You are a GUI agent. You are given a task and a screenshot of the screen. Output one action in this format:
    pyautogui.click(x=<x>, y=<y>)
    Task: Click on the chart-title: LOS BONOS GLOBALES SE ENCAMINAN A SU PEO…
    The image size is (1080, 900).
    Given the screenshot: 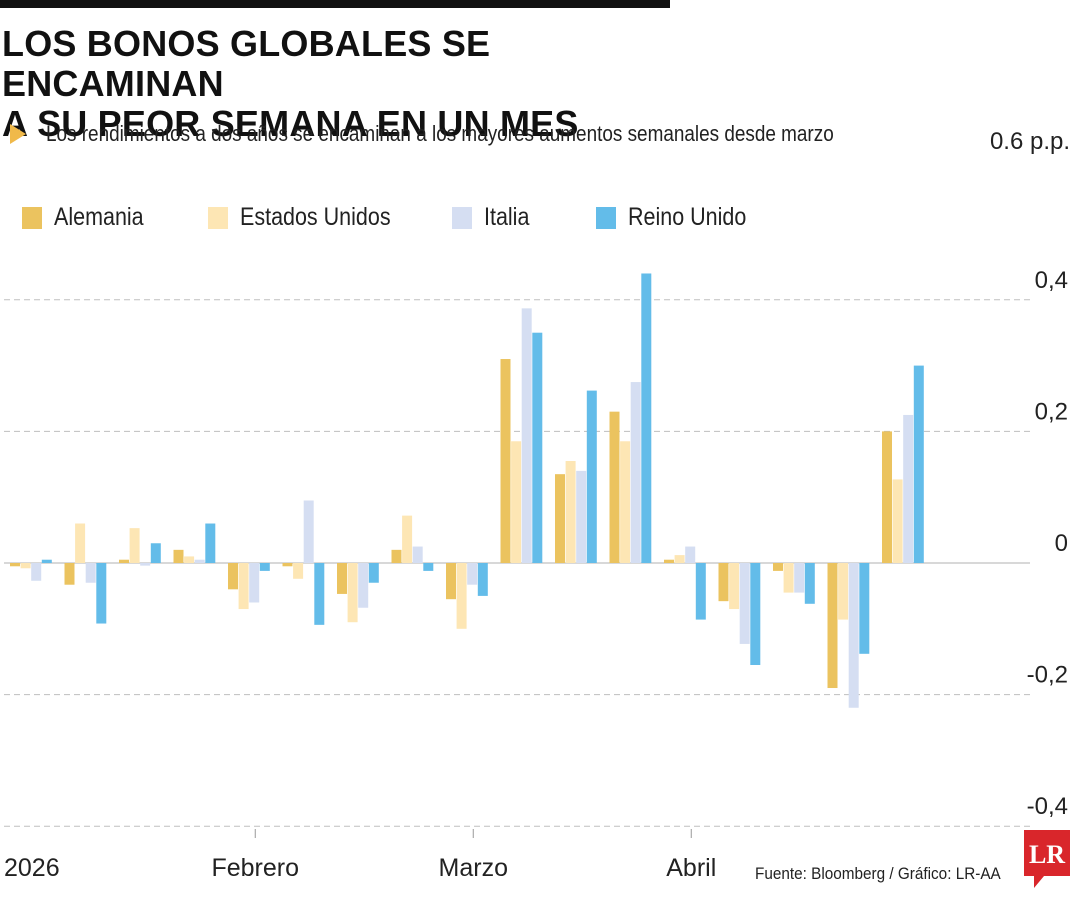 What is the action you would take?
    pyautogui.click(x=347, y=84)
    